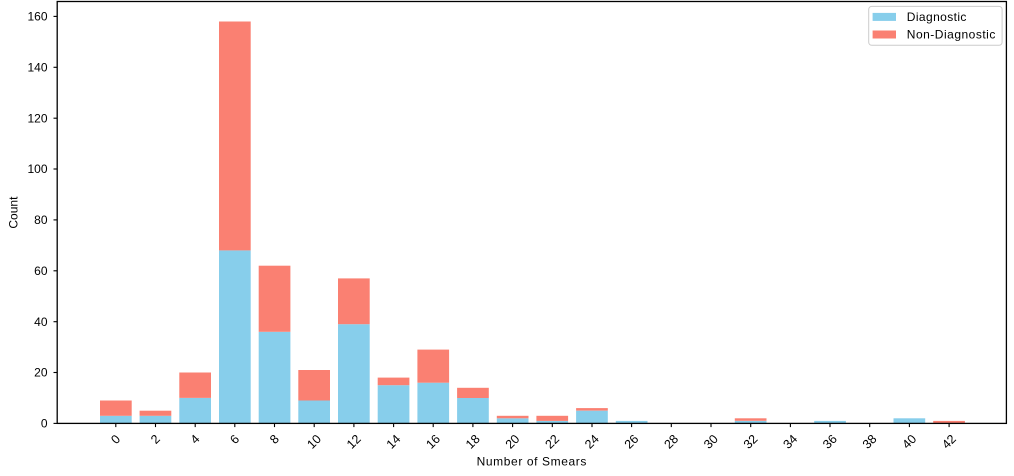 This screenshot has height=476, width=1014. What do you see at coordinates (37, 118) in the screenshot?
I see `svg-text: 120` at bounding box center [37, 118].